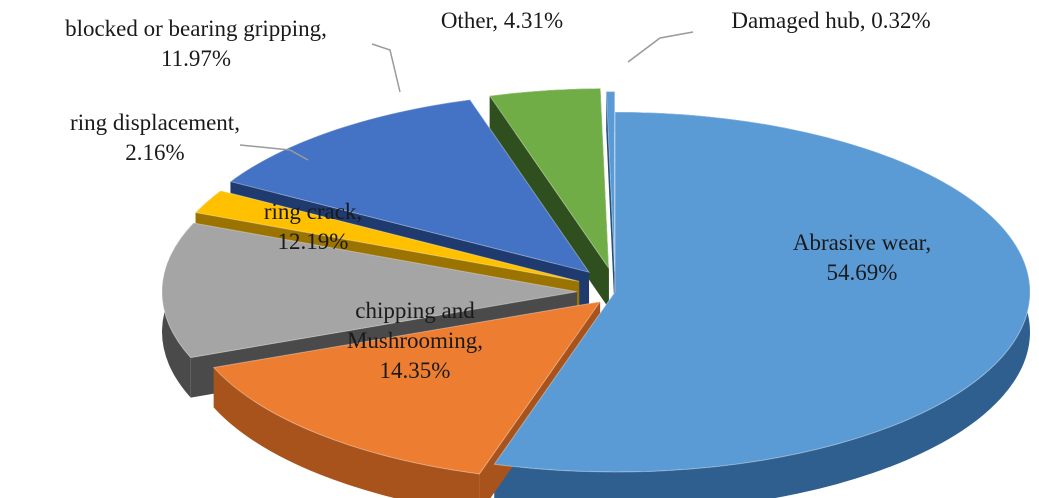 Image resolution: width=1039 pixels, height=498 pixels. I want to click on slice-label-4: blocked or bearing gripping, 11.97%, so click(196, 43).